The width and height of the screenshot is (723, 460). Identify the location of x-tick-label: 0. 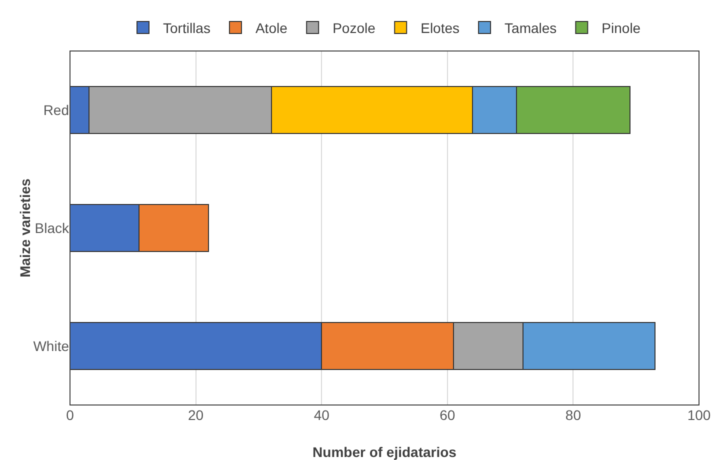
(70, 415).